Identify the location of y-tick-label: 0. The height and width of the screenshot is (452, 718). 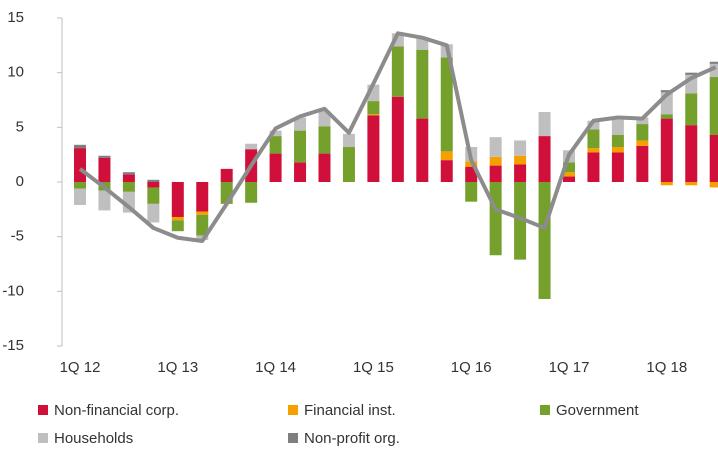
(20, 181).